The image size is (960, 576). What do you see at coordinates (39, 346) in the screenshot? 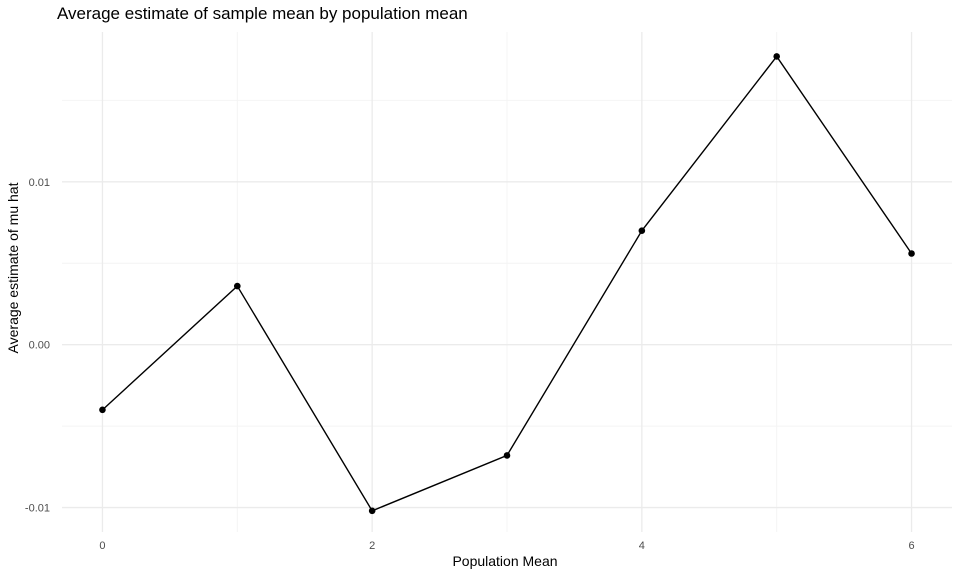
I see `y-tick-label-1: 0.00` at bounding box center [39, 346].